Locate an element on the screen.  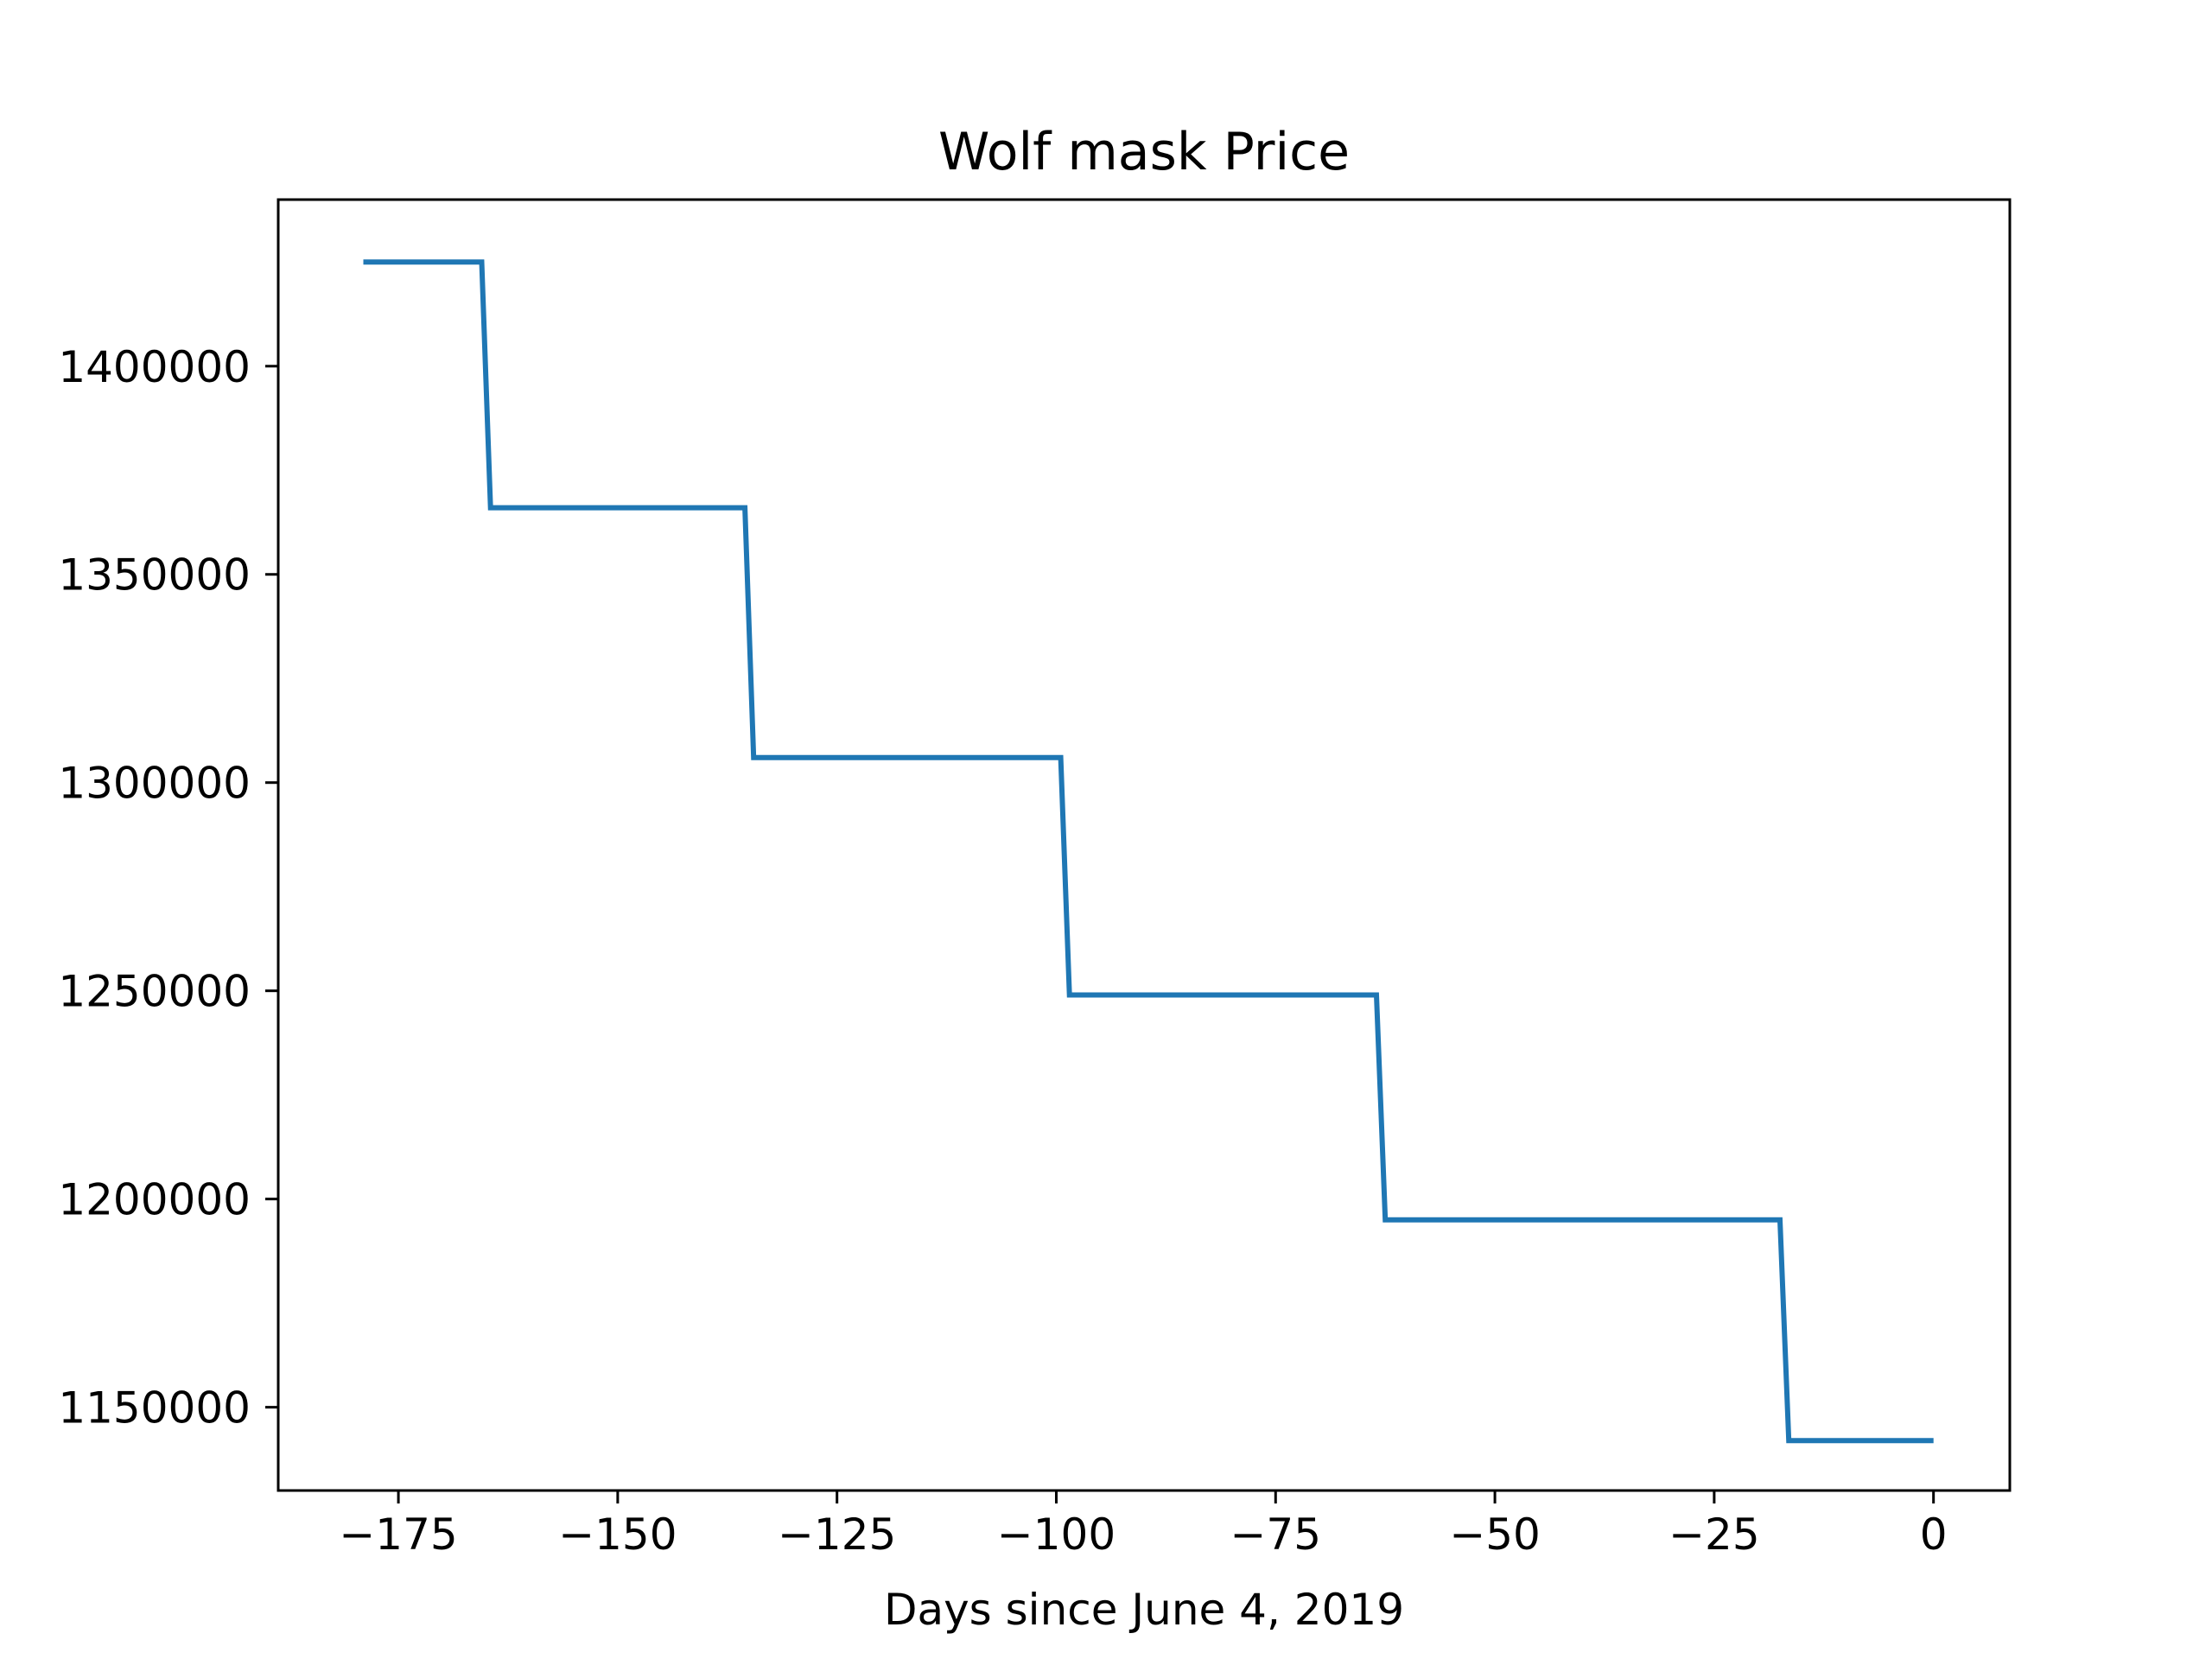
x-tick-label: −50 is located at coordinates (1495, 1535).